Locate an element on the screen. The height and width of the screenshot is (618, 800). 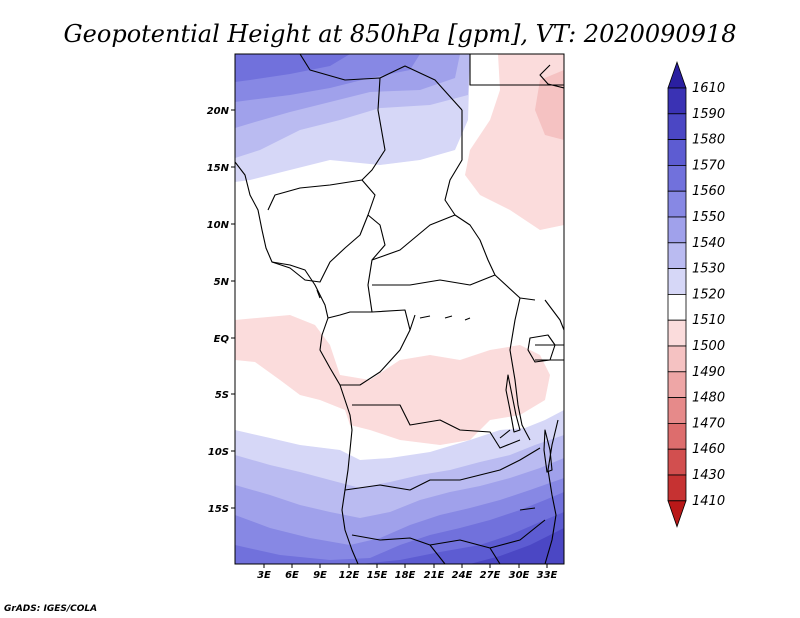
colorbar-level-label: 1590 is located at coordinates (708, 114).